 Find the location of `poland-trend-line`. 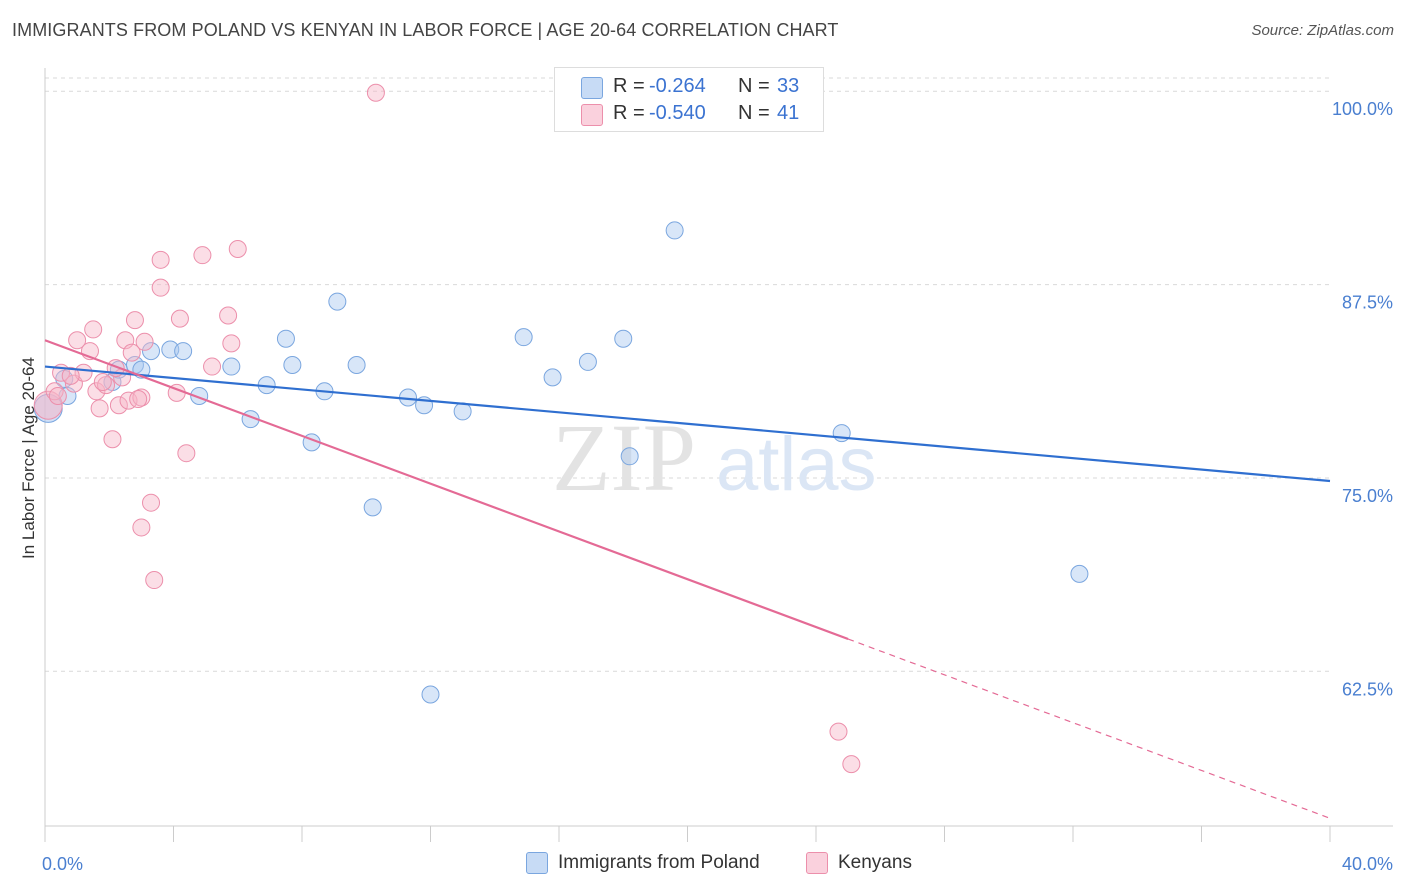

poland-trend-line is located at coordinates (687, 424).